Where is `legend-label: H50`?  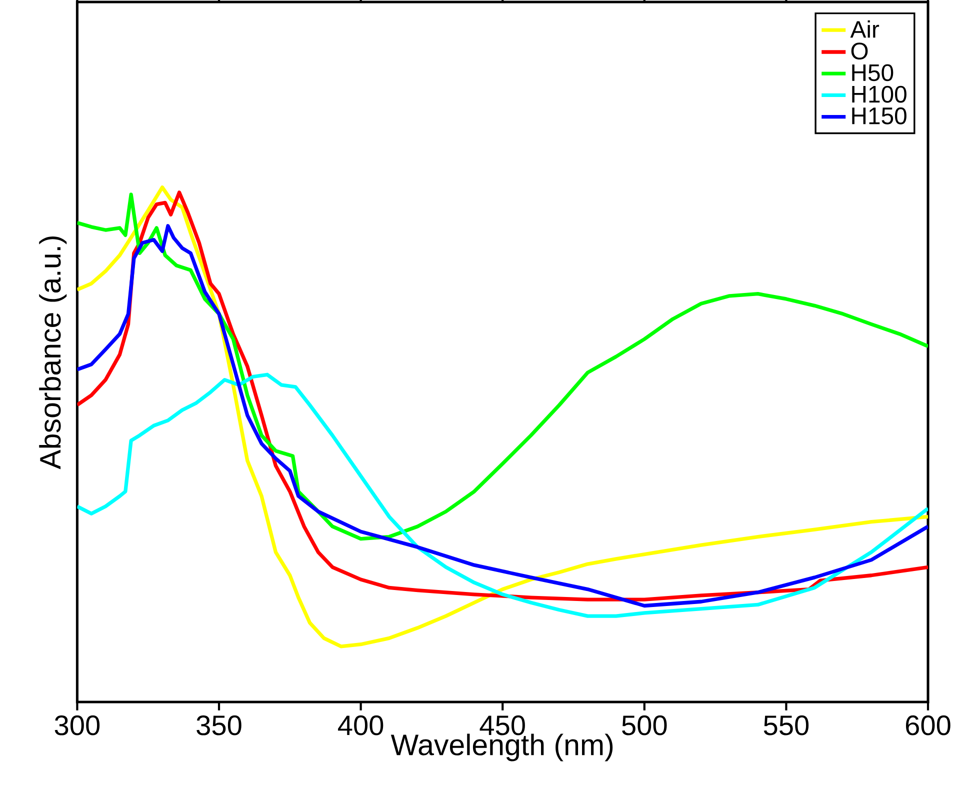
legend-label: H50 is located at coordinates (873, 73).